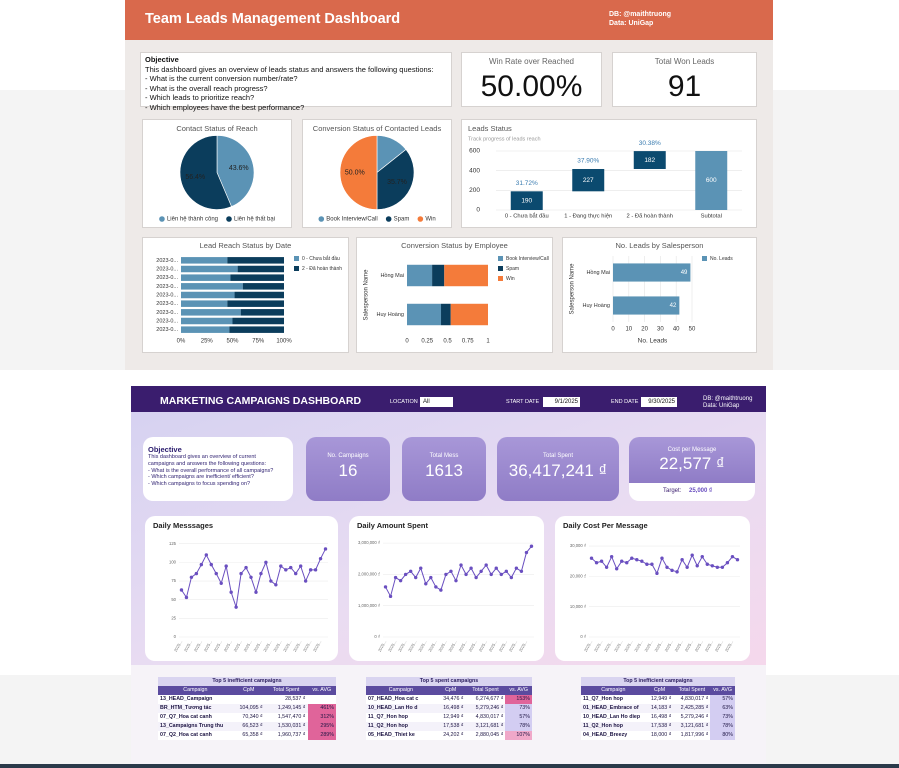 This screenshot has height=768, width=899. I want to click on table-cell: 01_HEAD_Embrace of, so click(611, 708).